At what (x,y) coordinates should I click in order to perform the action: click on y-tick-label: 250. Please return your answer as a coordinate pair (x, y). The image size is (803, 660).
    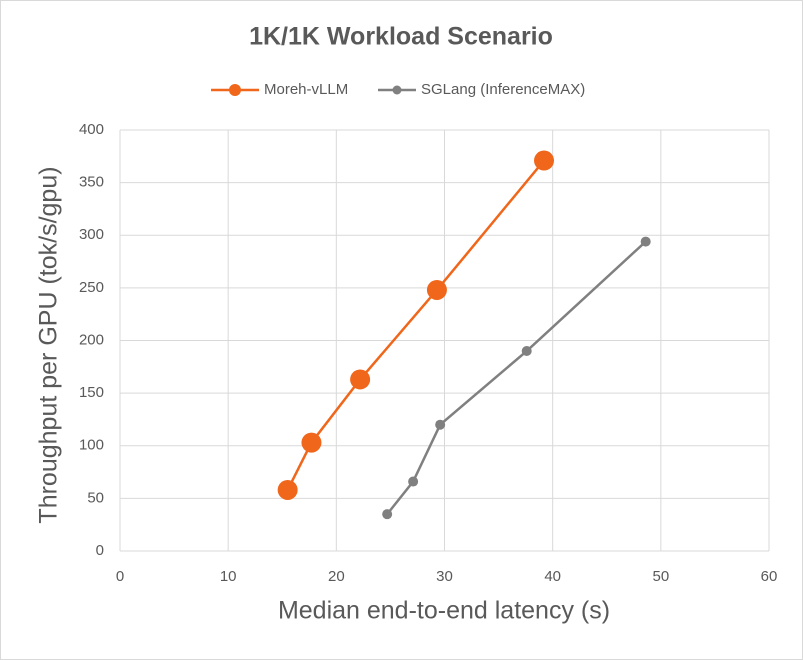
    Looking at the image, I should click on (91, 287).